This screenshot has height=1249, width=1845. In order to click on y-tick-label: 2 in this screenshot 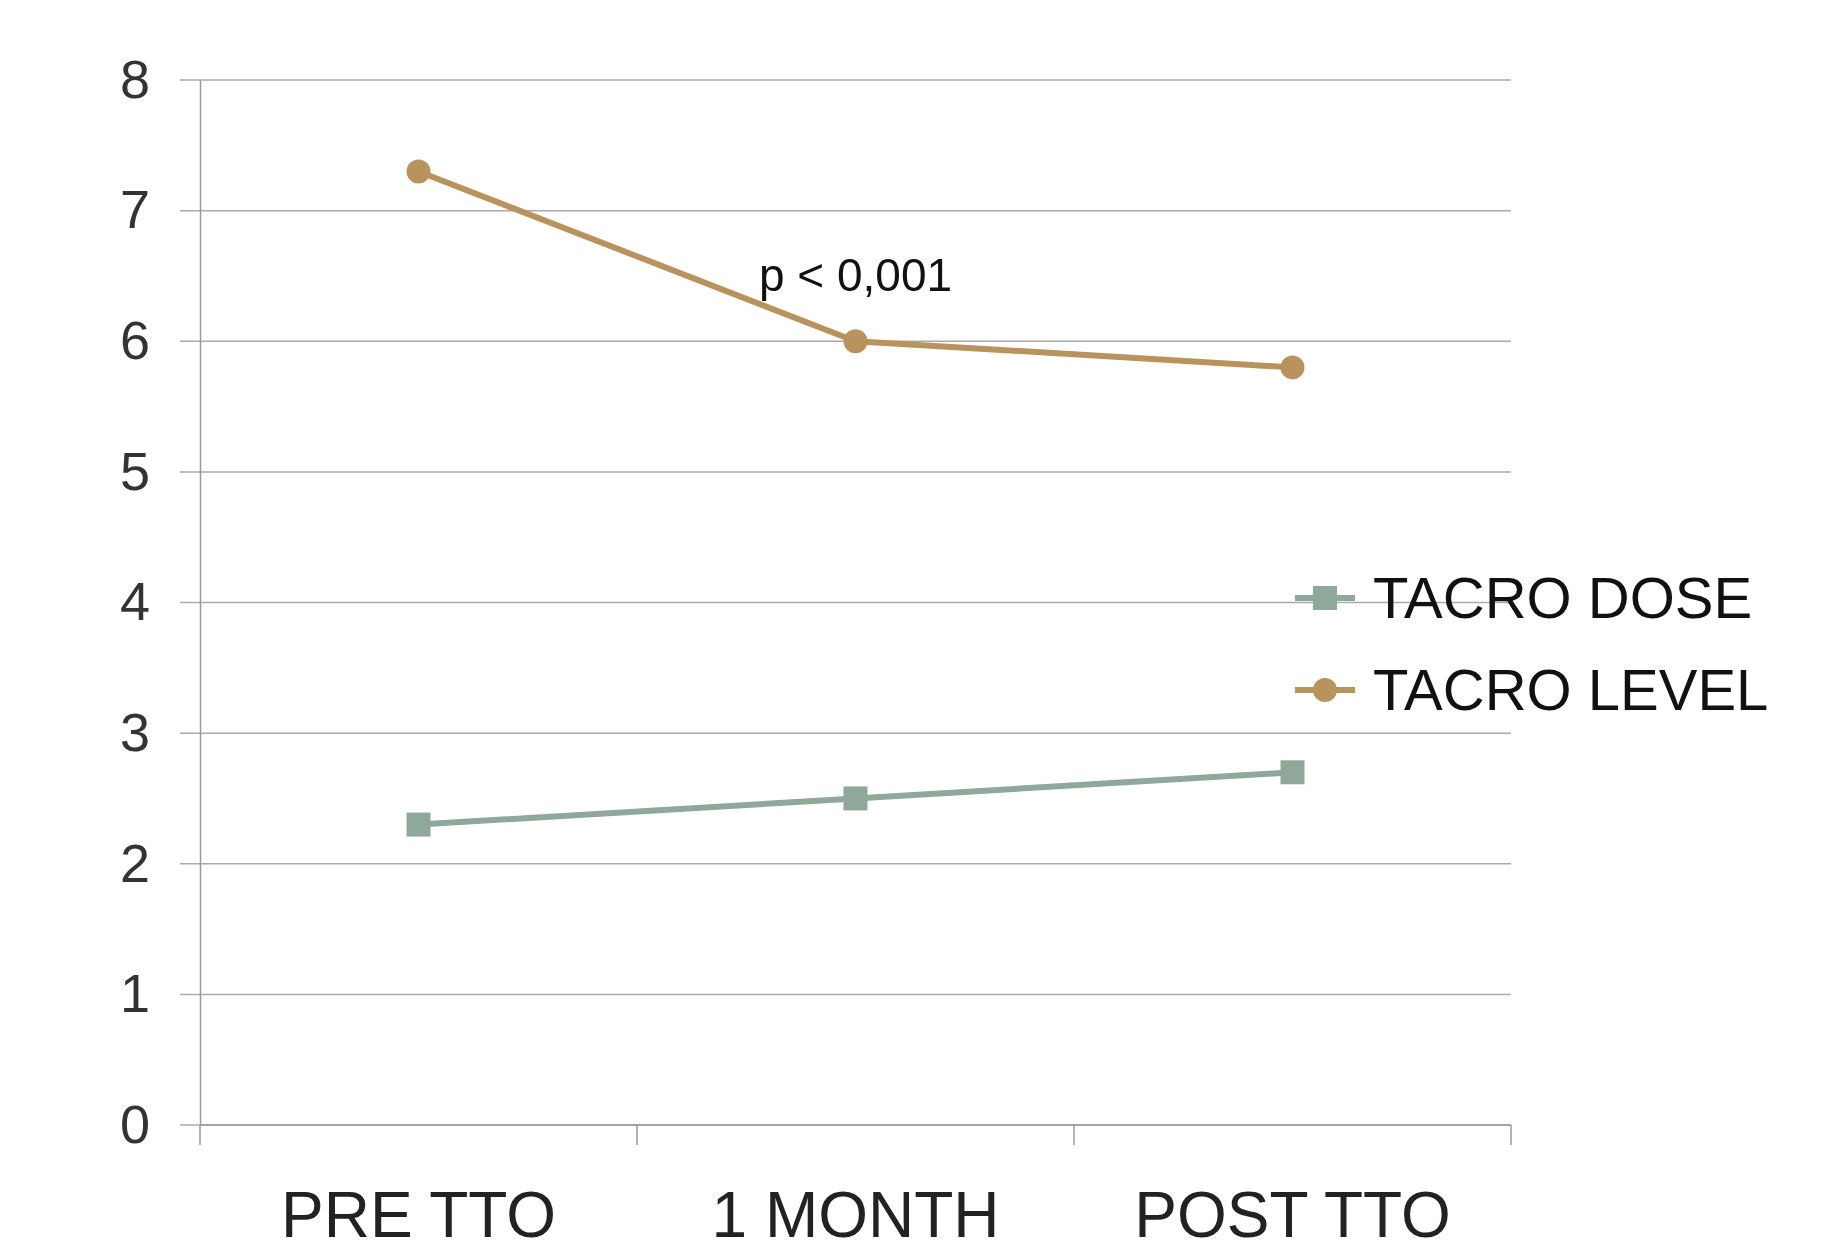, I will do `click(134, 862)`.